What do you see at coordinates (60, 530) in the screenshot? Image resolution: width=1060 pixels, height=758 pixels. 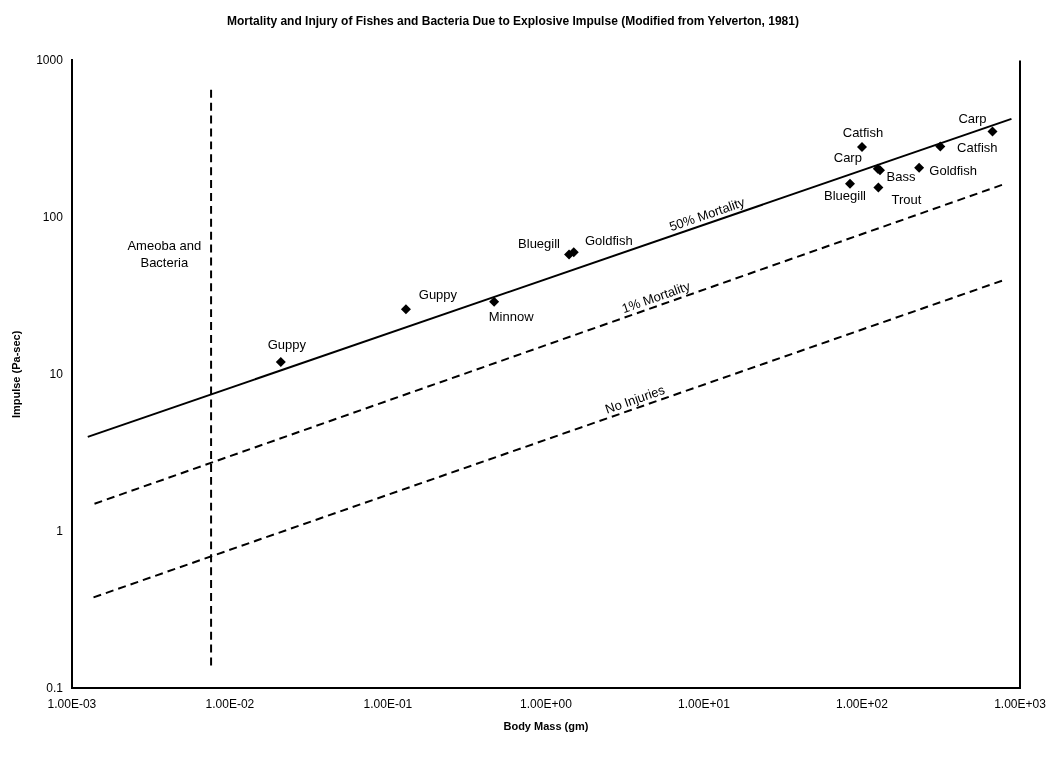 I see `y-tick-label: 1` at bounding box center [60, 530].